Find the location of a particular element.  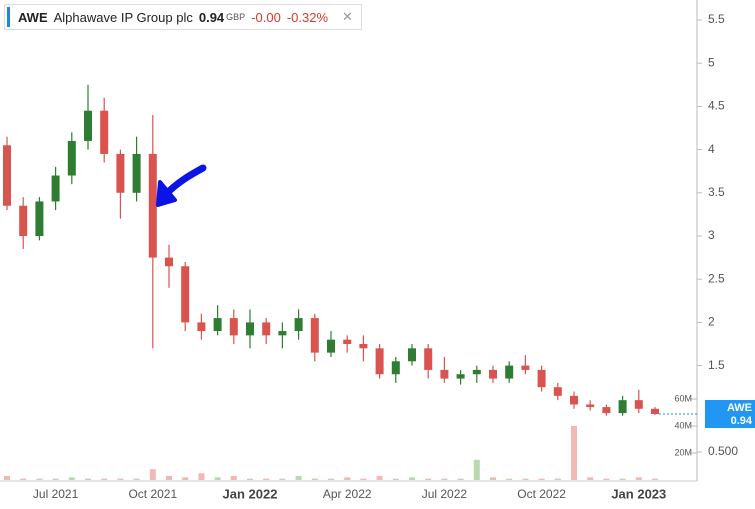

annotation-arrow is located at coordinates (184, 181).